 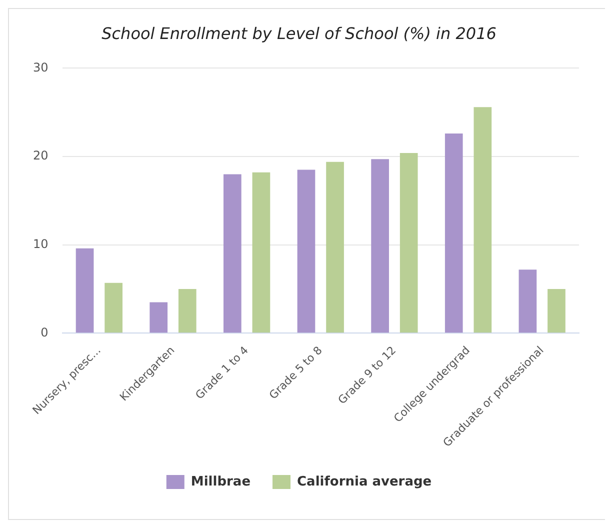 I want to click on y-tick-label: 20, so click(x=40, y=155).